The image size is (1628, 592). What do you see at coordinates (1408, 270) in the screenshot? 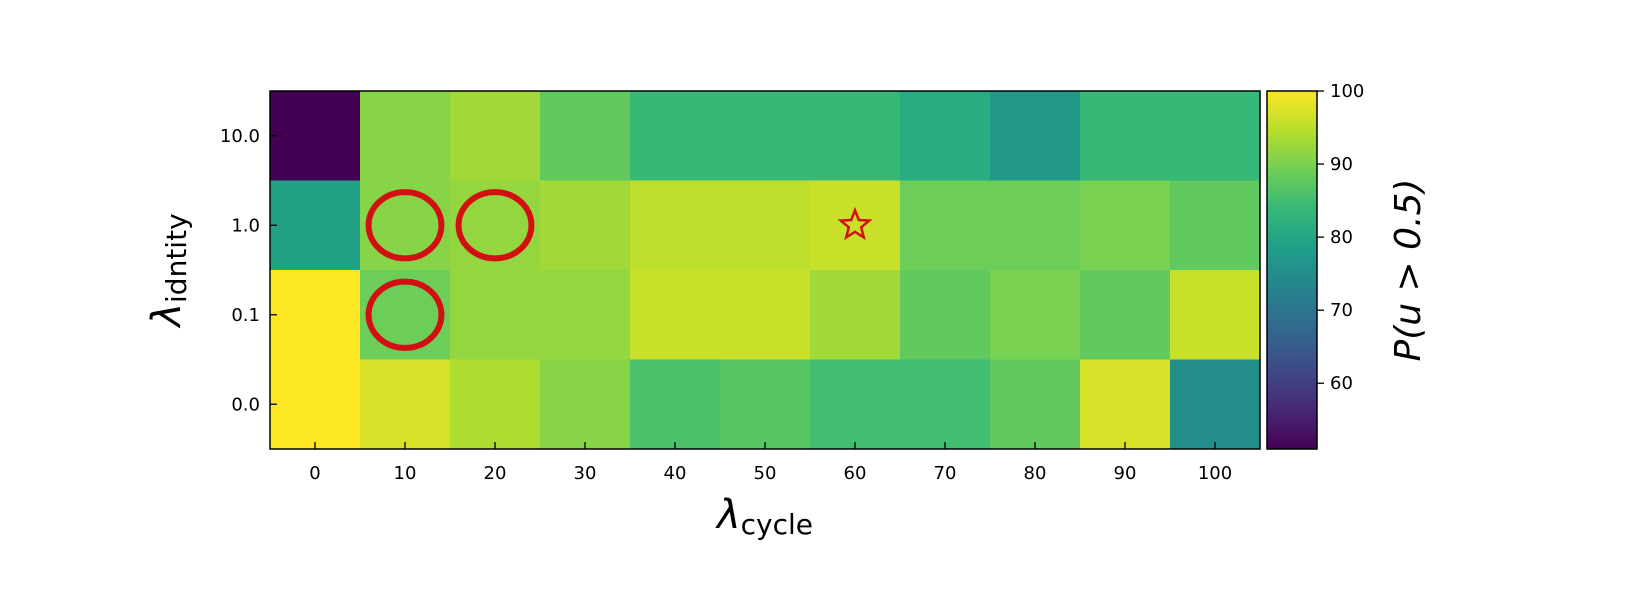
I see `colorbar-label: P(u > 0.5)` at bounding box center [1408, 270].